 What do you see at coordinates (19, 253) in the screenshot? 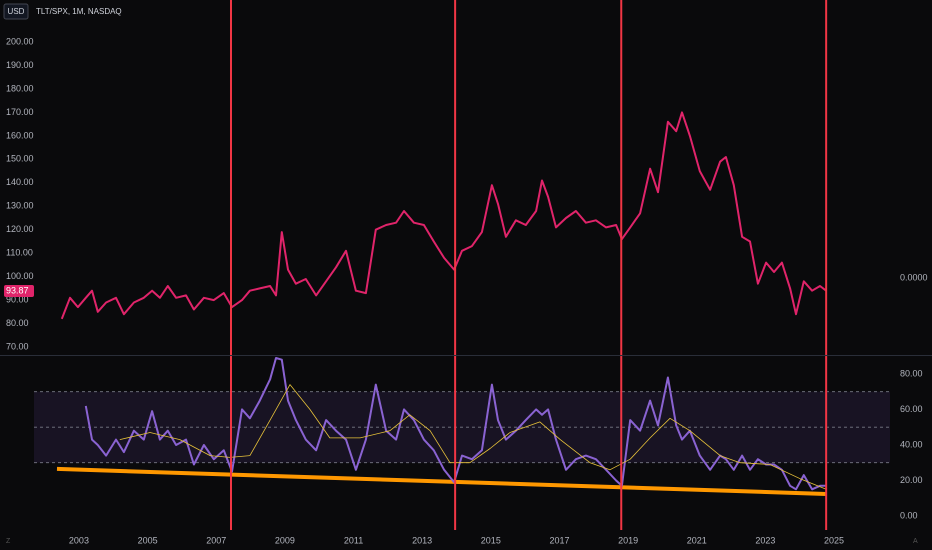
I see `y-tick-label: 110.00` at bounding box center [19, 253].